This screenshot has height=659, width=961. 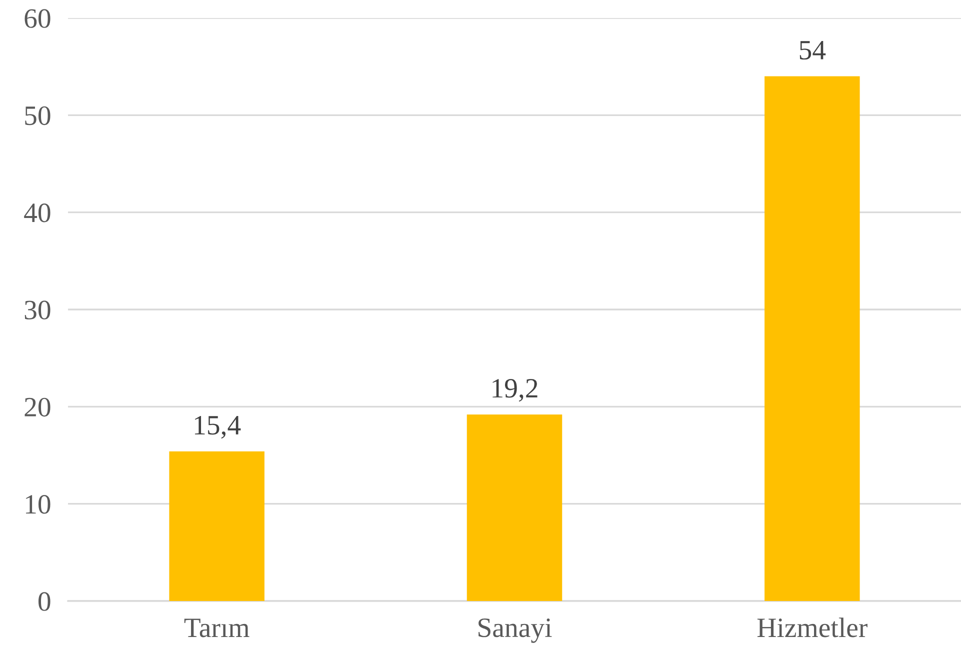 I want to click on y-tick-label: 40, so click(x=37, y=213).